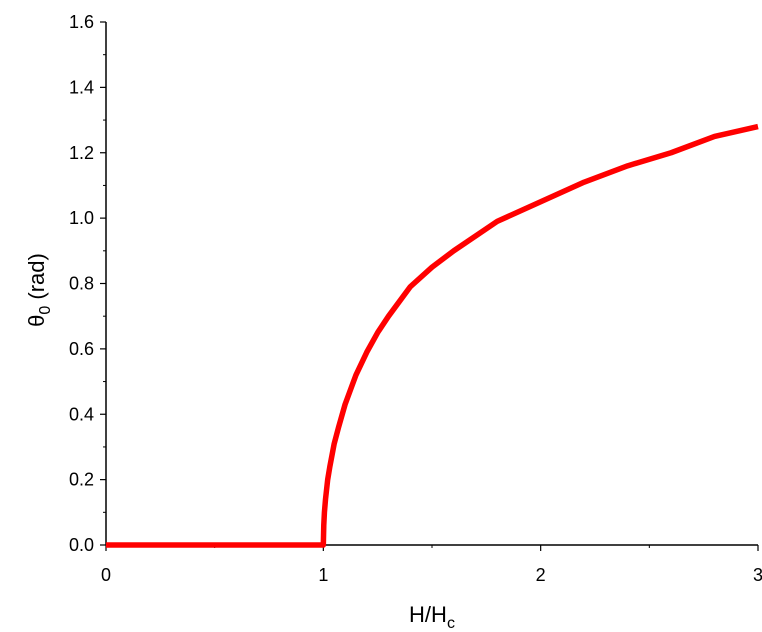 Image resolution: width=762 pixels, height=632 pixels. I want to click on y-tick-label: 1.0, so click(81, 218).